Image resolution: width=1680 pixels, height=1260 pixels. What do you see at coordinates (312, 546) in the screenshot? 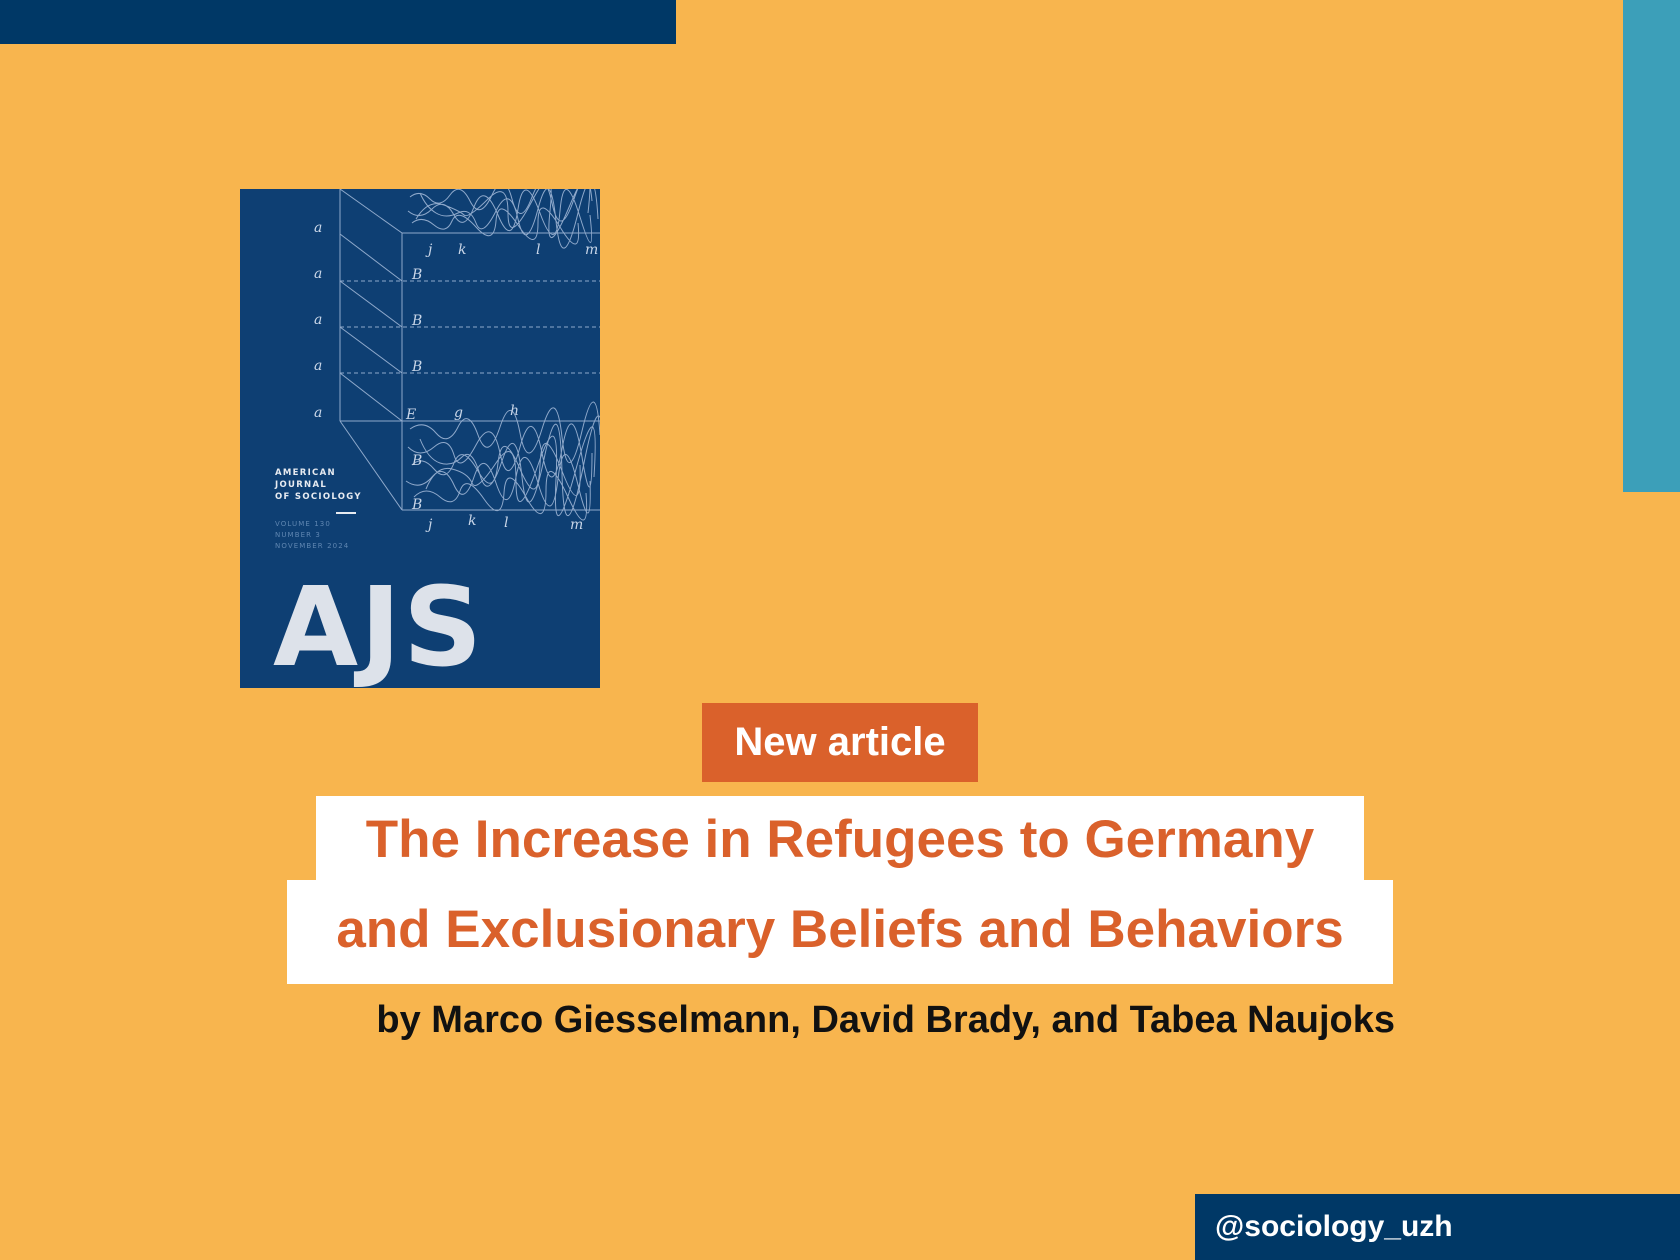
I see `cover-date: NOVEMBER 2024` at bounding box center [312, 546].